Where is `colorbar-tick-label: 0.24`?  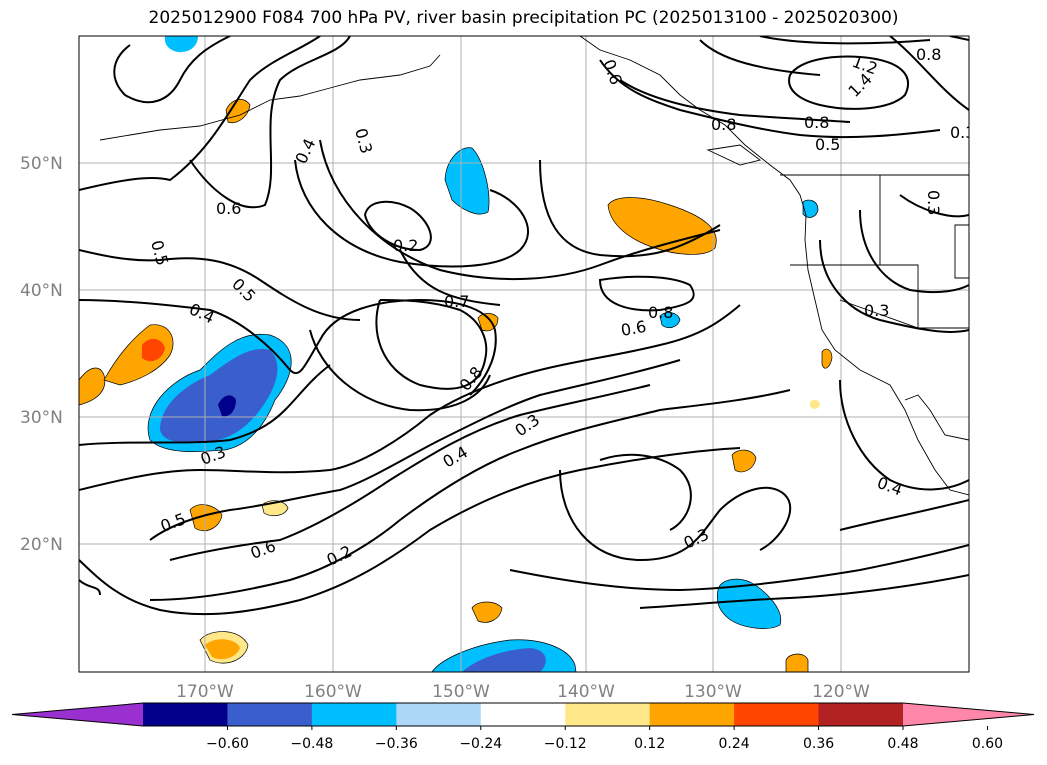 colorbar-tick-label: 0.24 is located at coordinates (734, 744).